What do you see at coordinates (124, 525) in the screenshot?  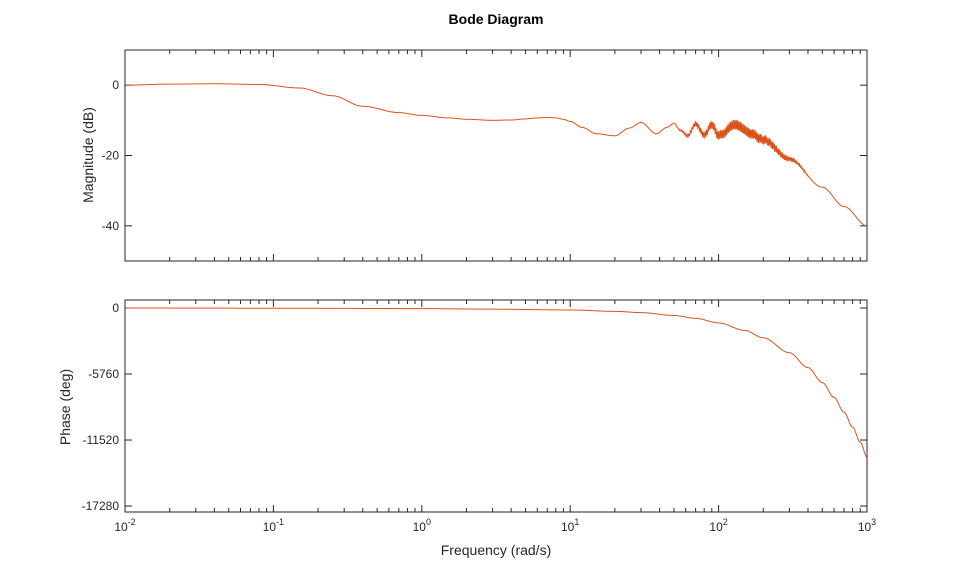 I see `x-tick-label: 10⁻²` at bounding box center [124, 525].